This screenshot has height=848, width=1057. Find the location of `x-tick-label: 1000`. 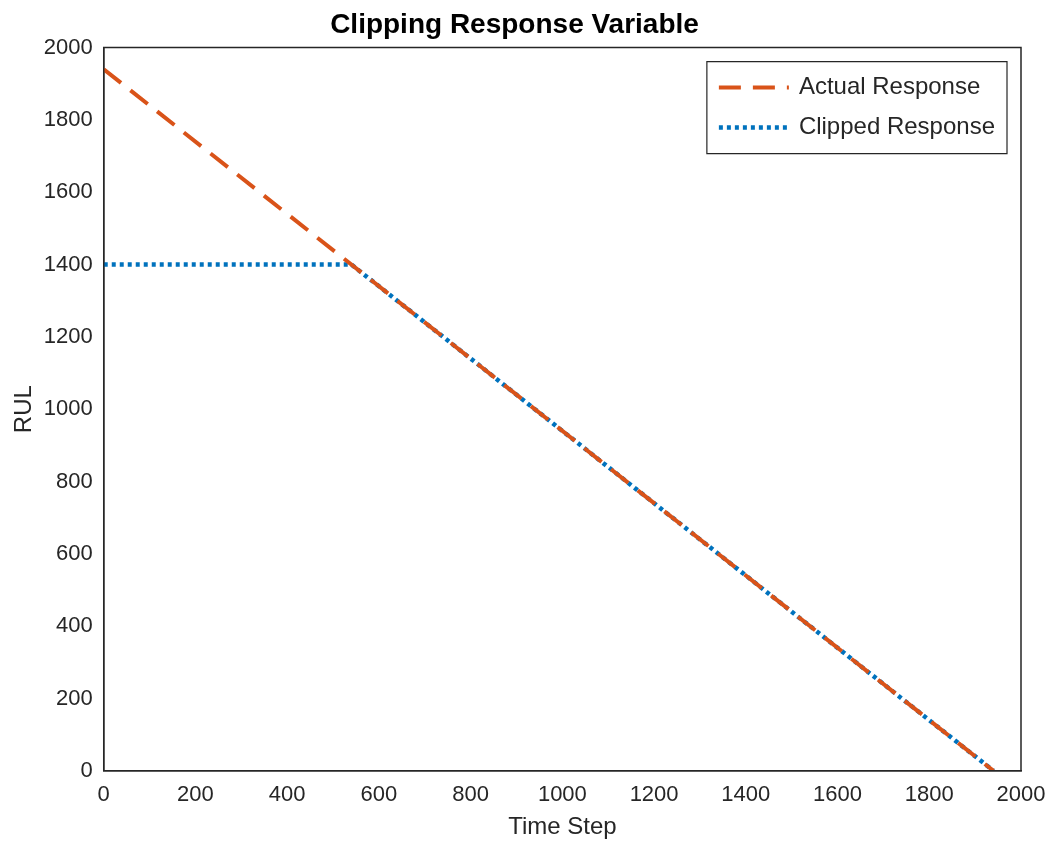

x-tick-label: 1000 is located at coordinates (562, 794).